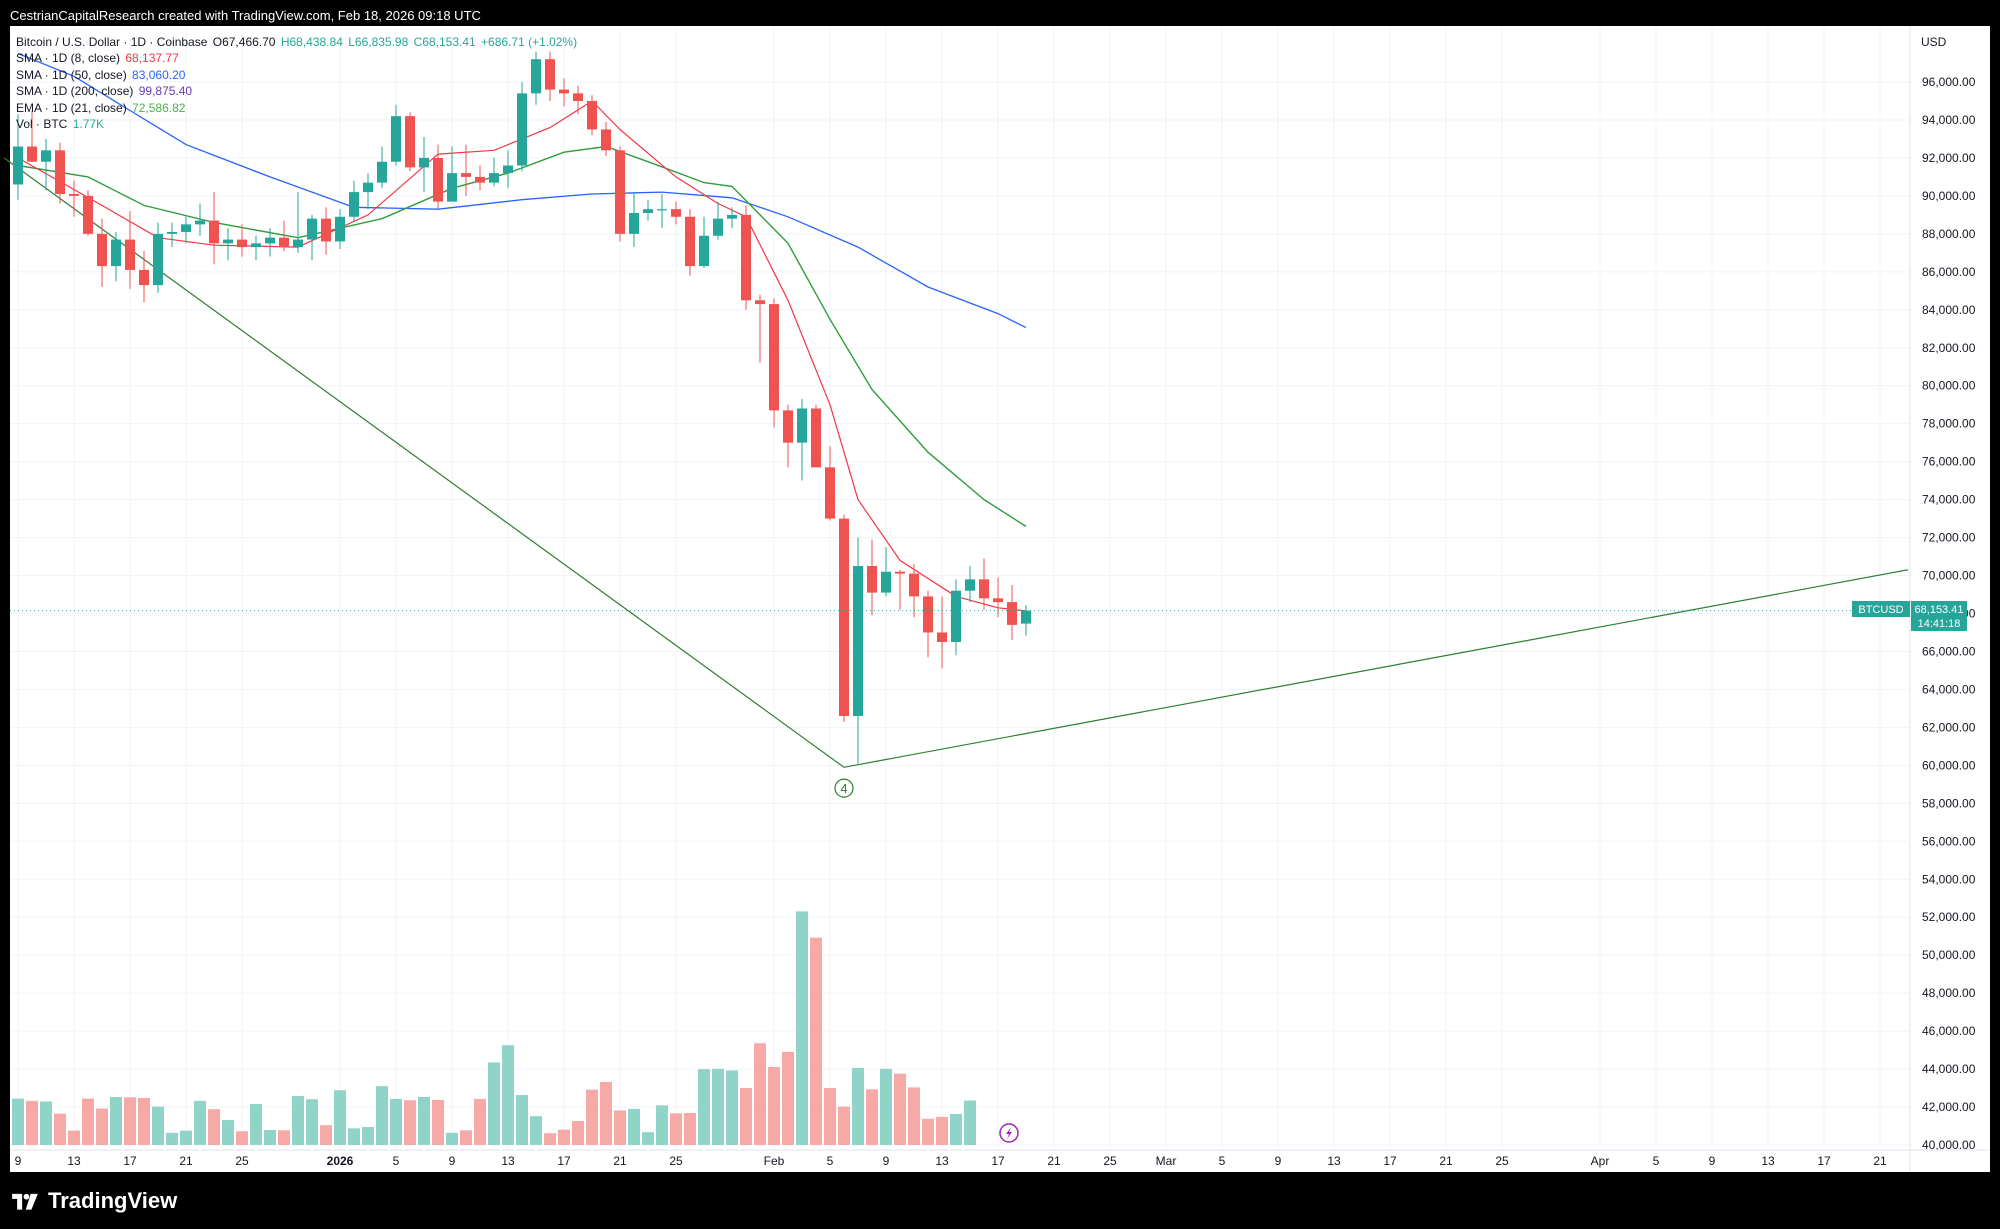 The height and width of the screenshot is (1229, 2000). Describe the element at coordinates (297, 108) in the screenshot. I see `indicator-row-ema21: EMA · 1D (21, close) 72,586.82` at that location.